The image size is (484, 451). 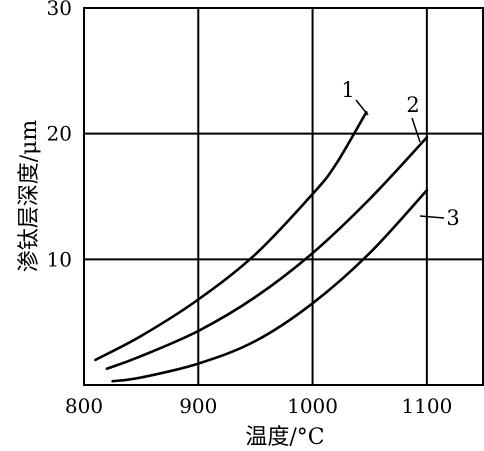 I want to click on x-tick-label-900: 900, so click(x=198, y=406).